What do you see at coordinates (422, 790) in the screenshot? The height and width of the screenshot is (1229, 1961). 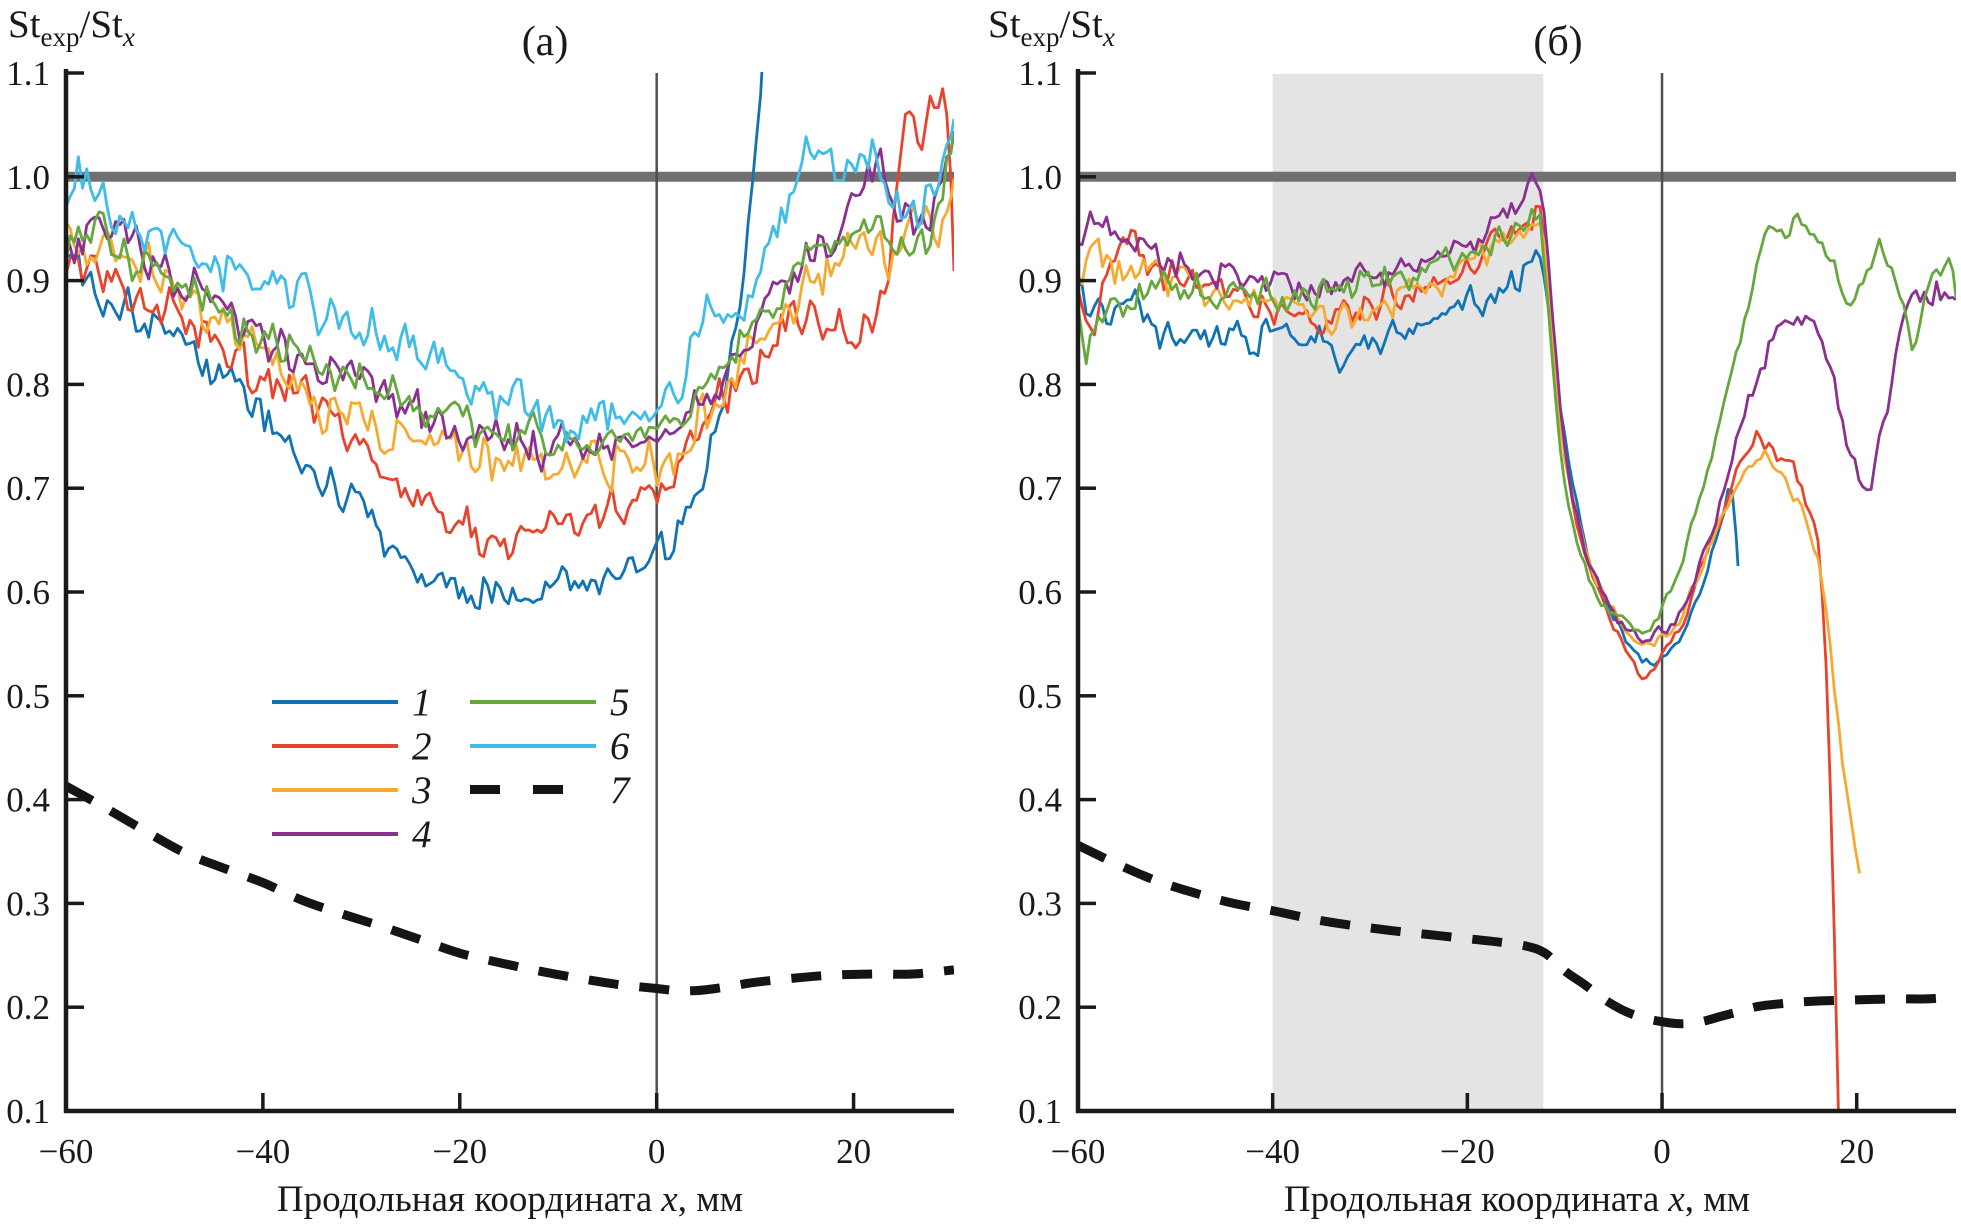 I see `legend-label-3: 3` at bounding box center [422, 790].